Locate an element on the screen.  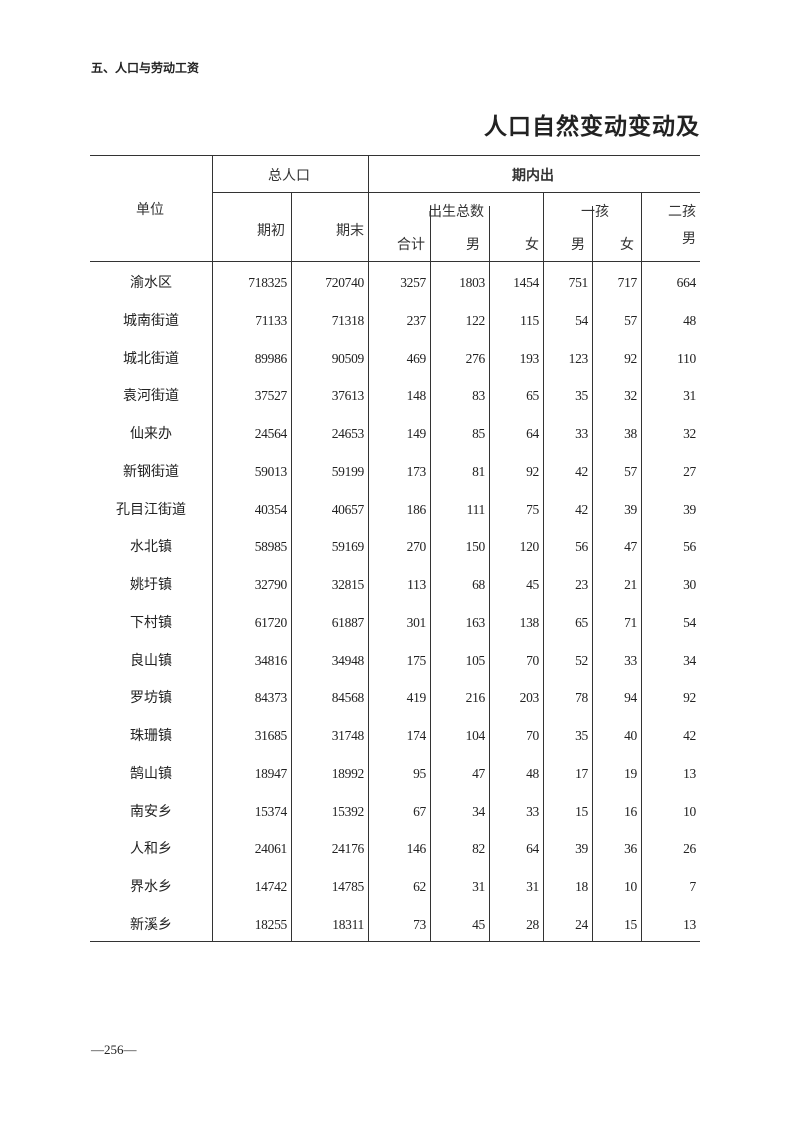
table-cell: 32815 is located at coordinates (348, 584).